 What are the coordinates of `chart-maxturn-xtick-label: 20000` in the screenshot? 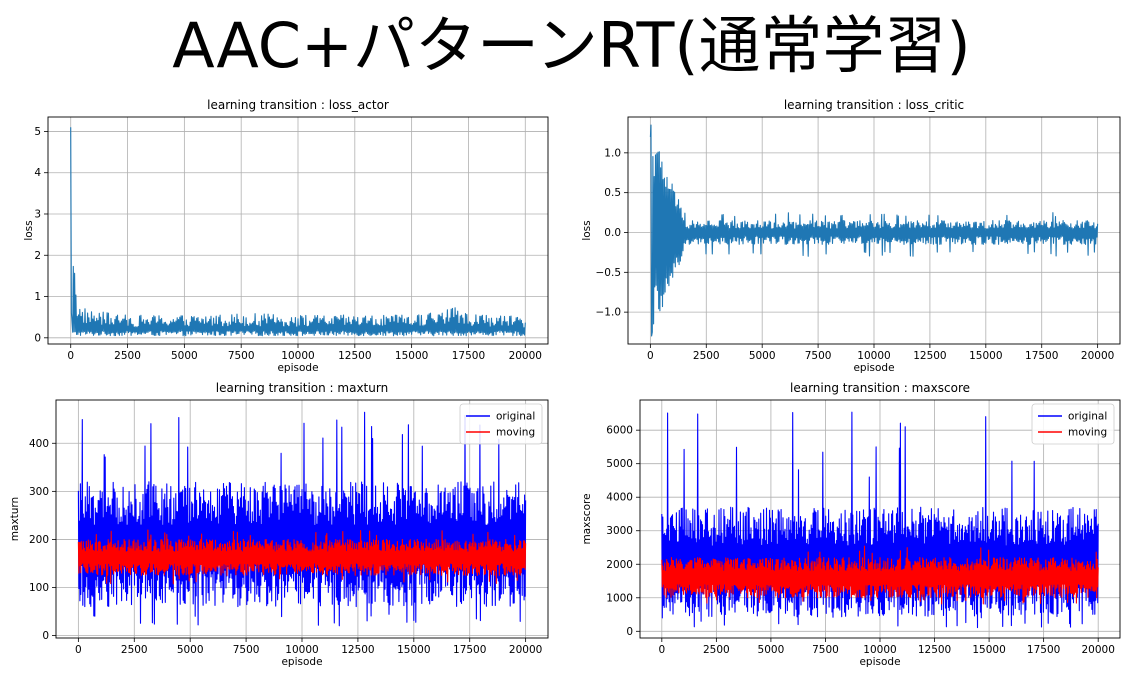 It's located at (525, 650).